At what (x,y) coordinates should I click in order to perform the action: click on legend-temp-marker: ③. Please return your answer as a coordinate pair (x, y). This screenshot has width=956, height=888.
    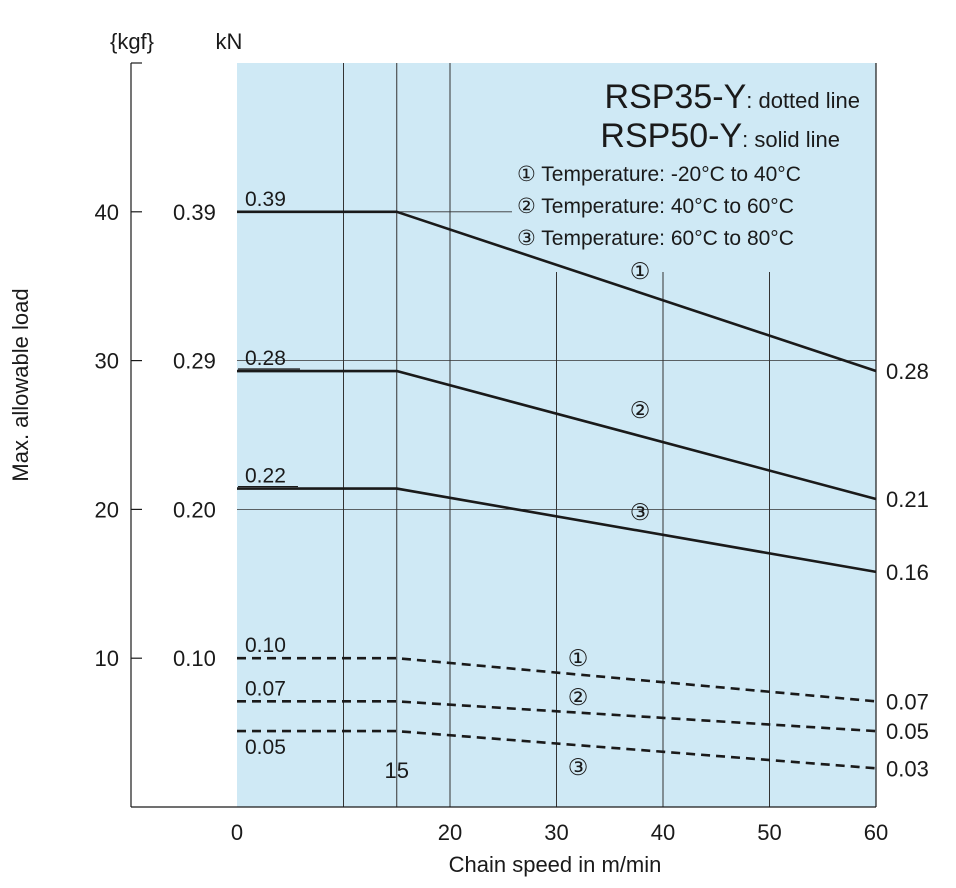
    Looking at the image, I should click on (529, 238).